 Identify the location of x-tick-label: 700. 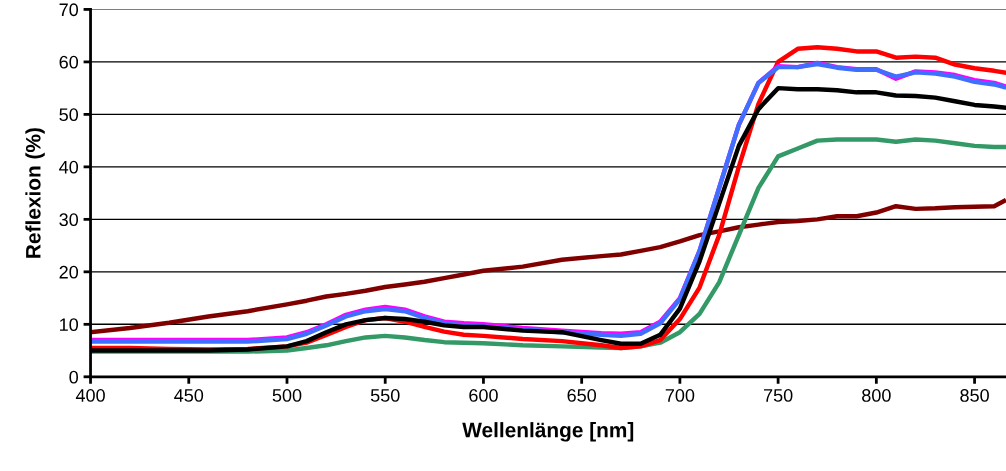
(680, 395).